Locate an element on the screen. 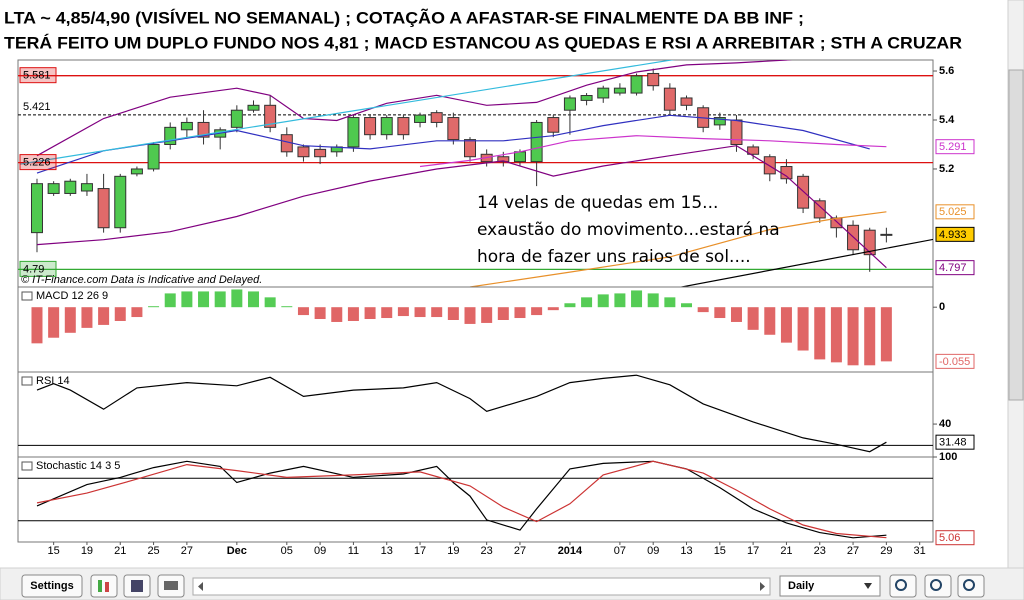 This screenshot has width=1024, height=600. chart-type-button is located at coordinates (104, 586).